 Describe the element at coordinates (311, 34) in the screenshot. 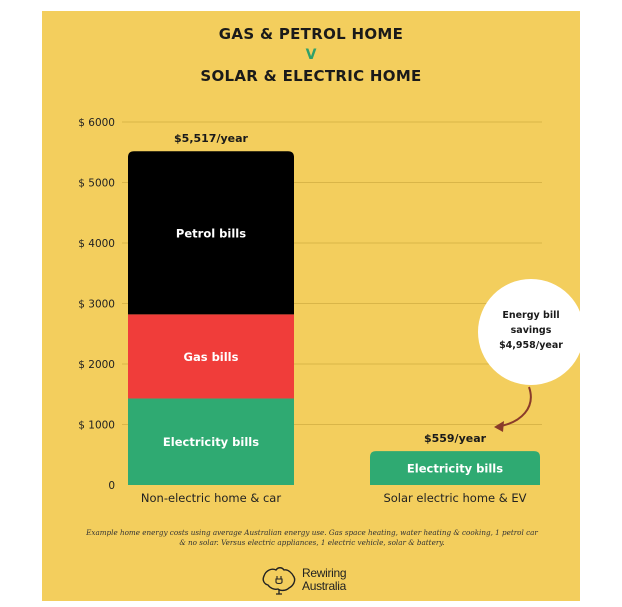

I see `title-line-1: GAS & PETROL HOME` at that location.